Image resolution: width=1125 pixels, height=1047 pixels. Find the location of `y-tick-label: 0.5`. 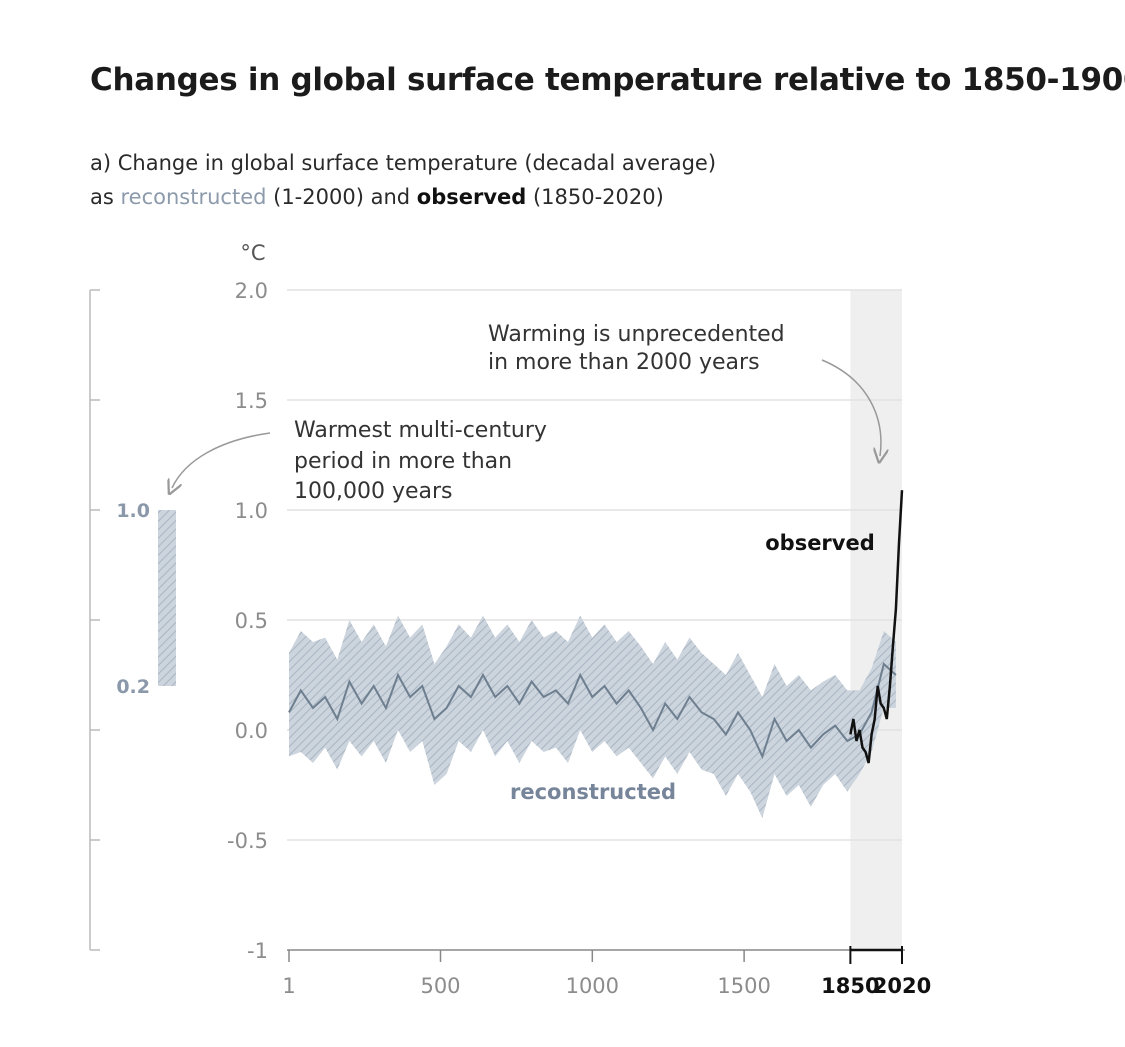

y-tick-label: 0.5 is located at coordinates (251, 621).